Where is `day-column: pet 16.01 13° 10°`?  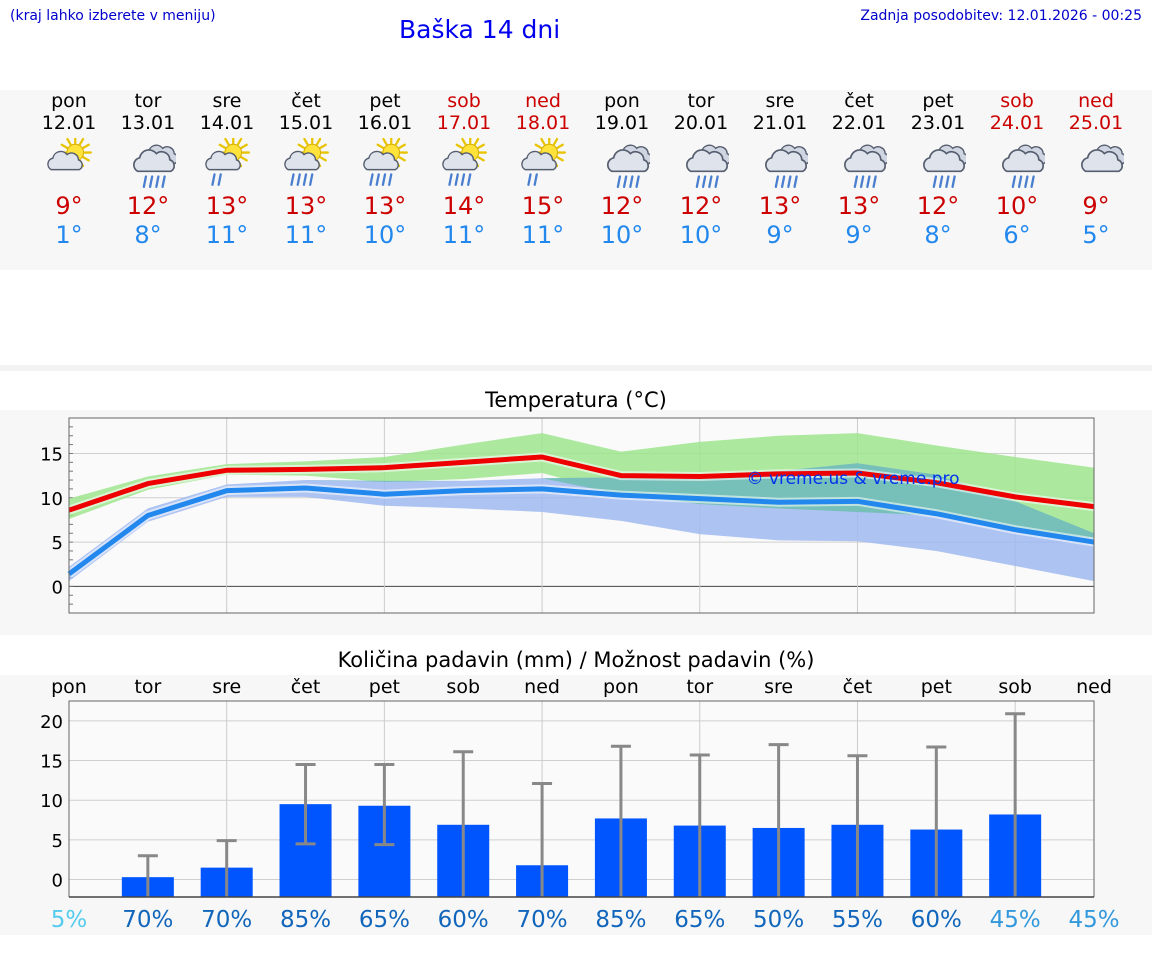
day-column: pet 16.01 13° 10° is located at coordinates (385, 170).